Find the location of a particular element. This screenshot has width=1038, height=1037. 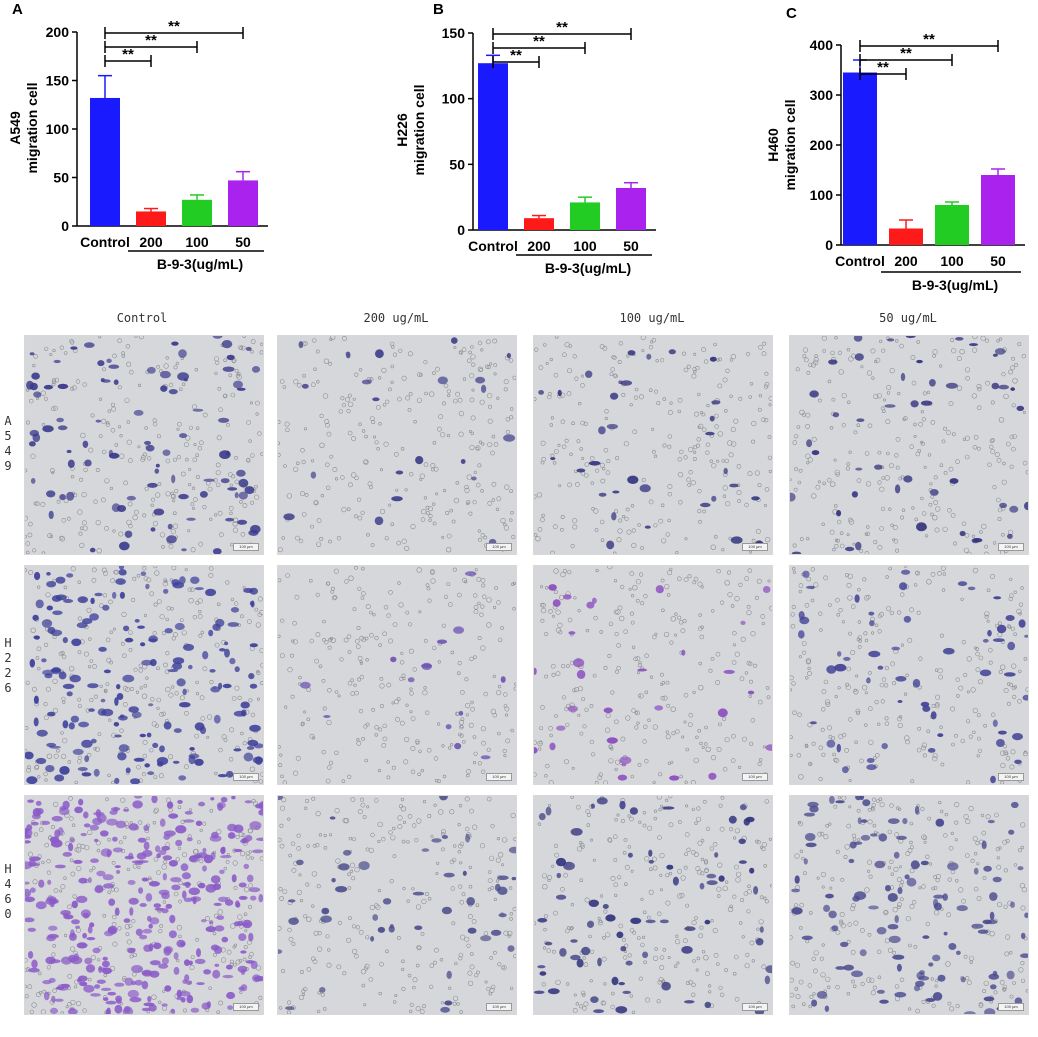

panel-letter: A is located at coordinates (17, 9).